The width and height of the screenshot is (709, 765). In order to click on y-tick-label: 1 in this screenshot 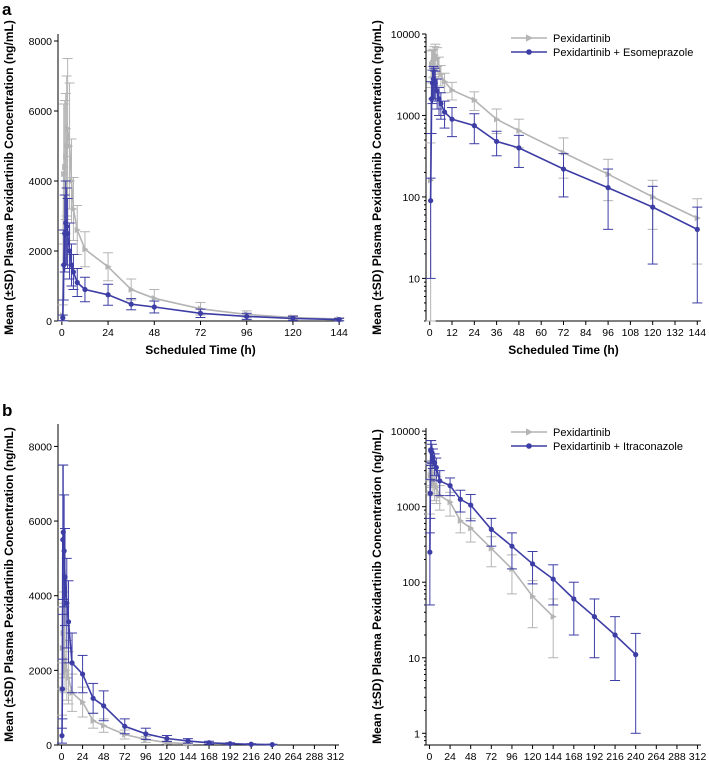, I will do `click(417, 734)`.